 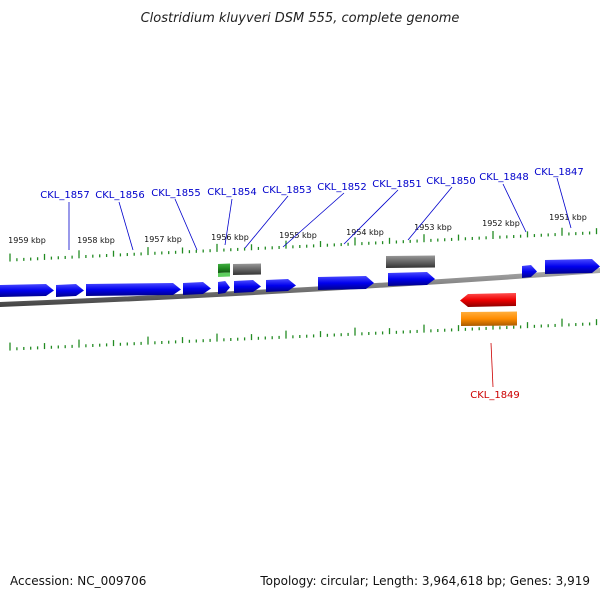 I want to click on gene-label: CKL_1848, so click(x=504, y=177).